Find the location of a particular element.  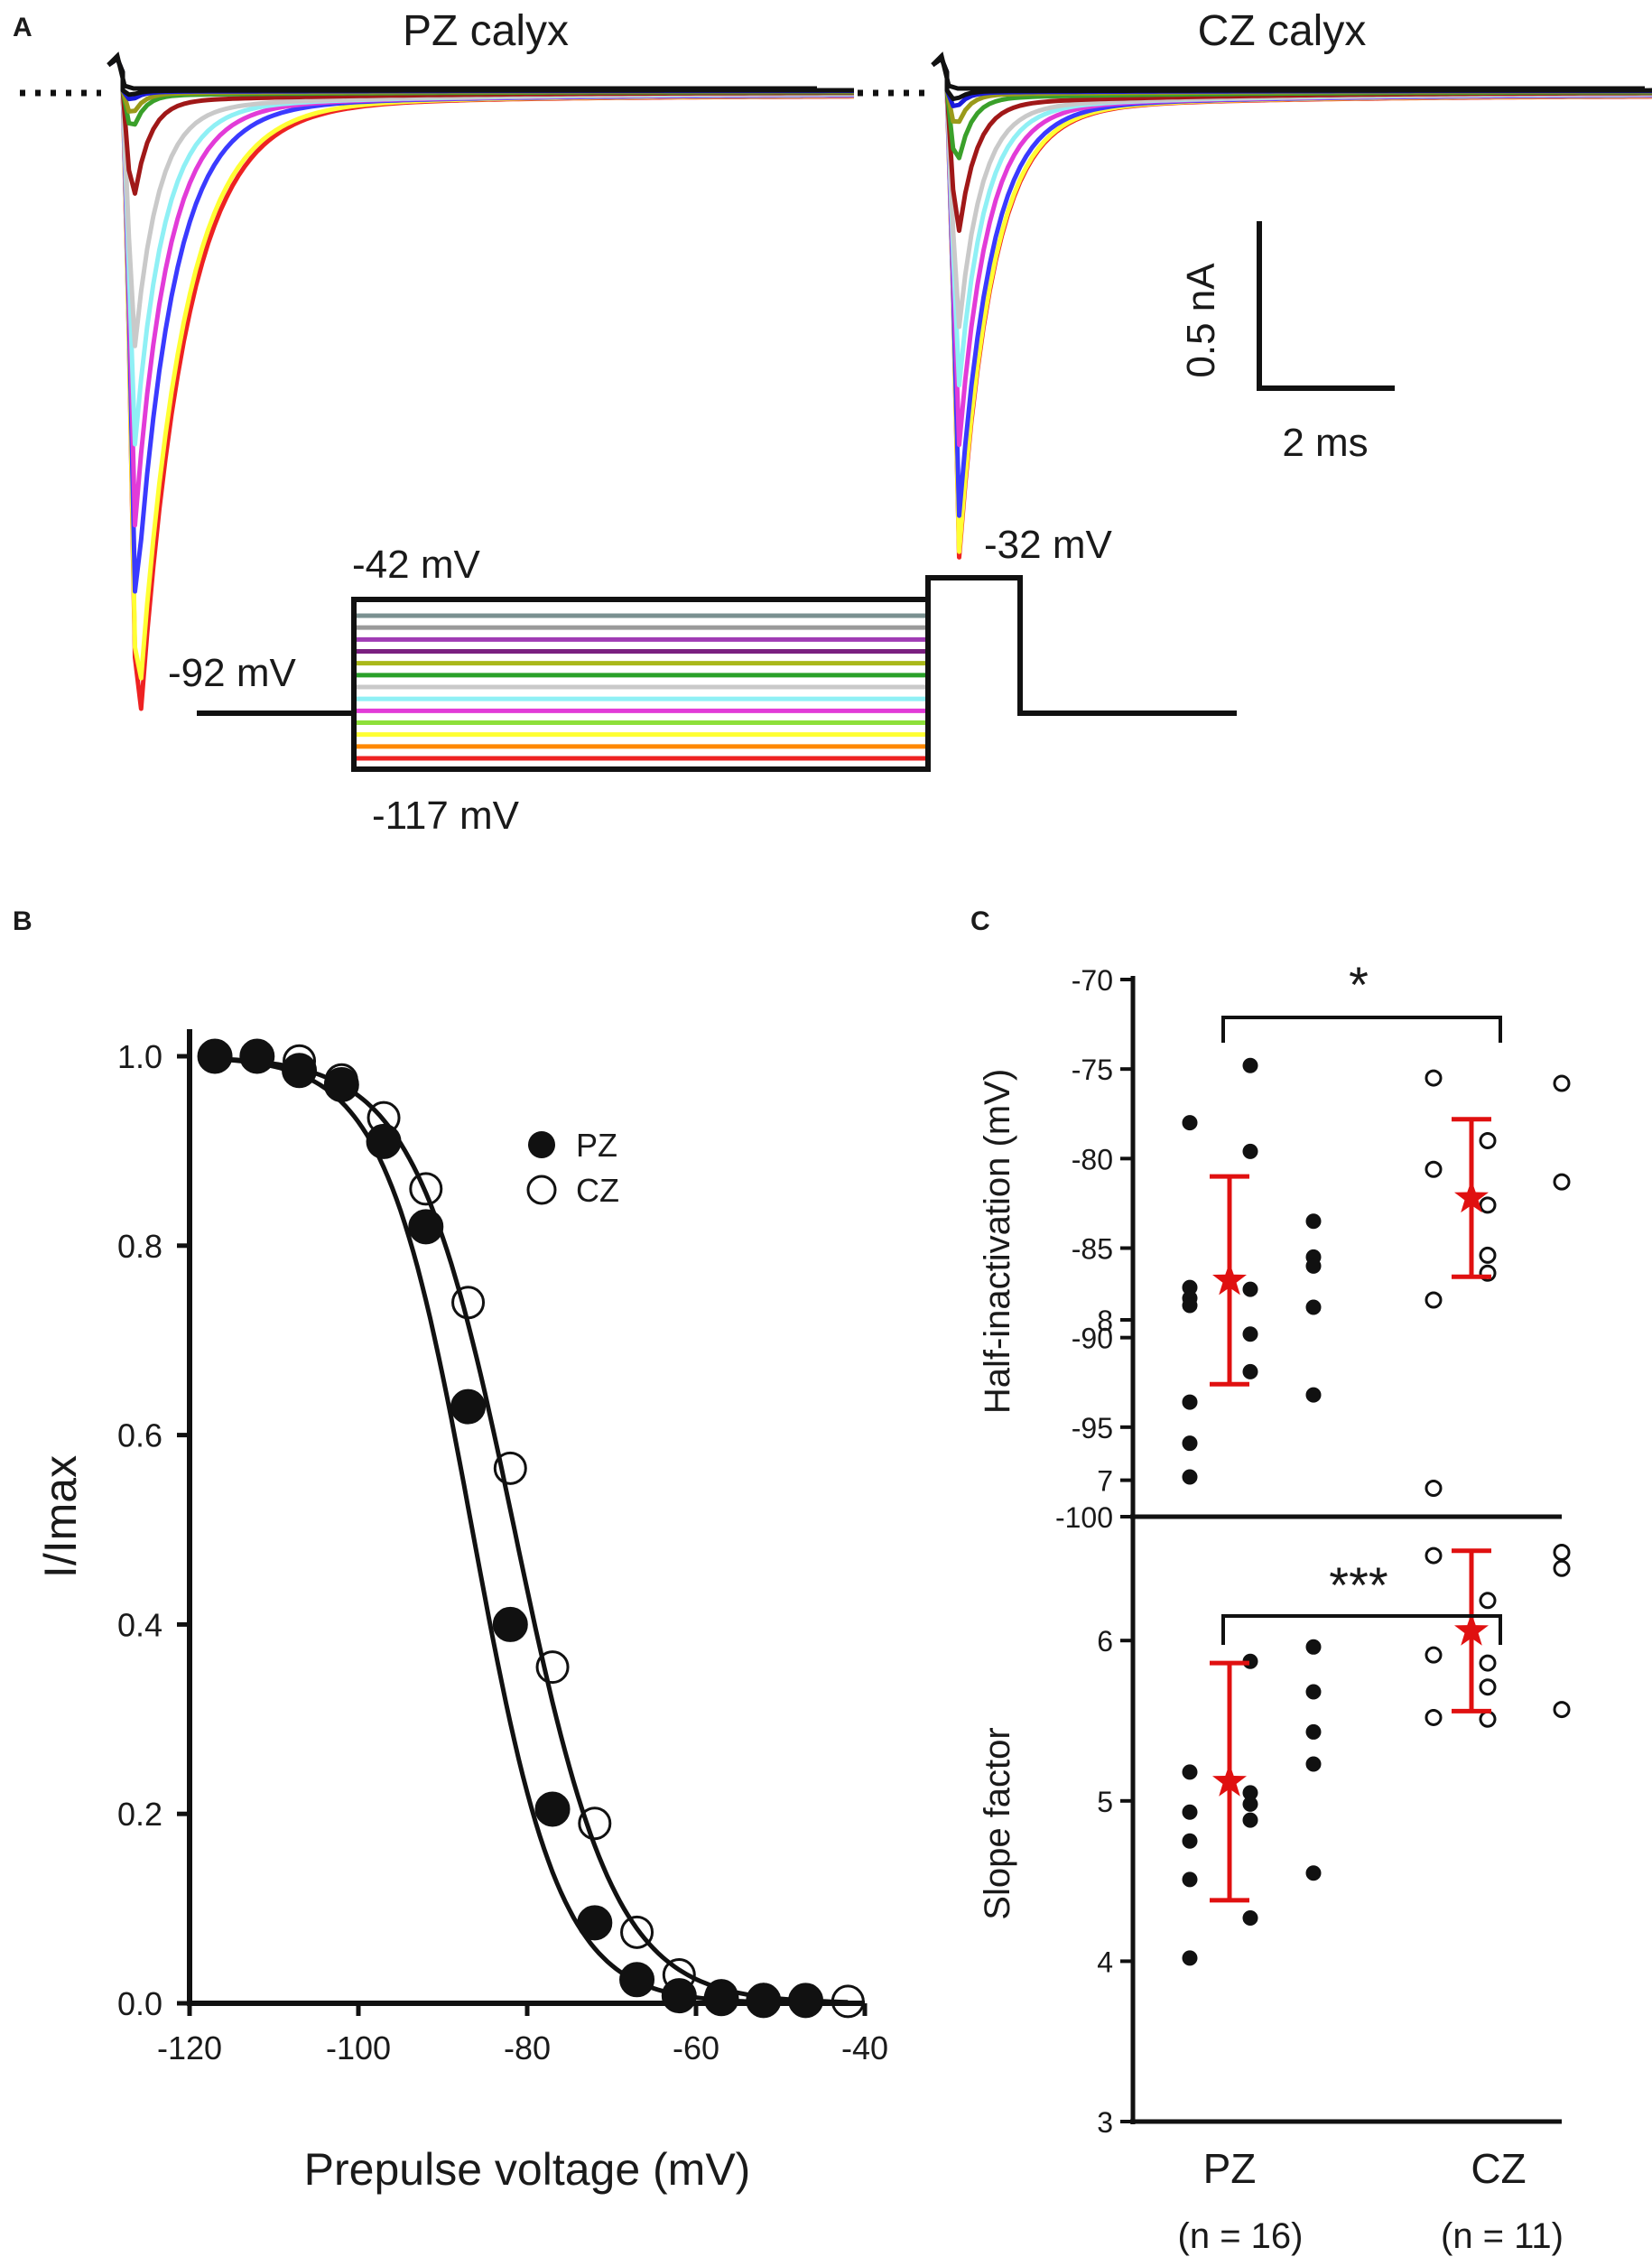

panel-c-half-inactivation: -70 -75 -80 -85 -90 -95 -100 is located at coordinates (1313, 1249).